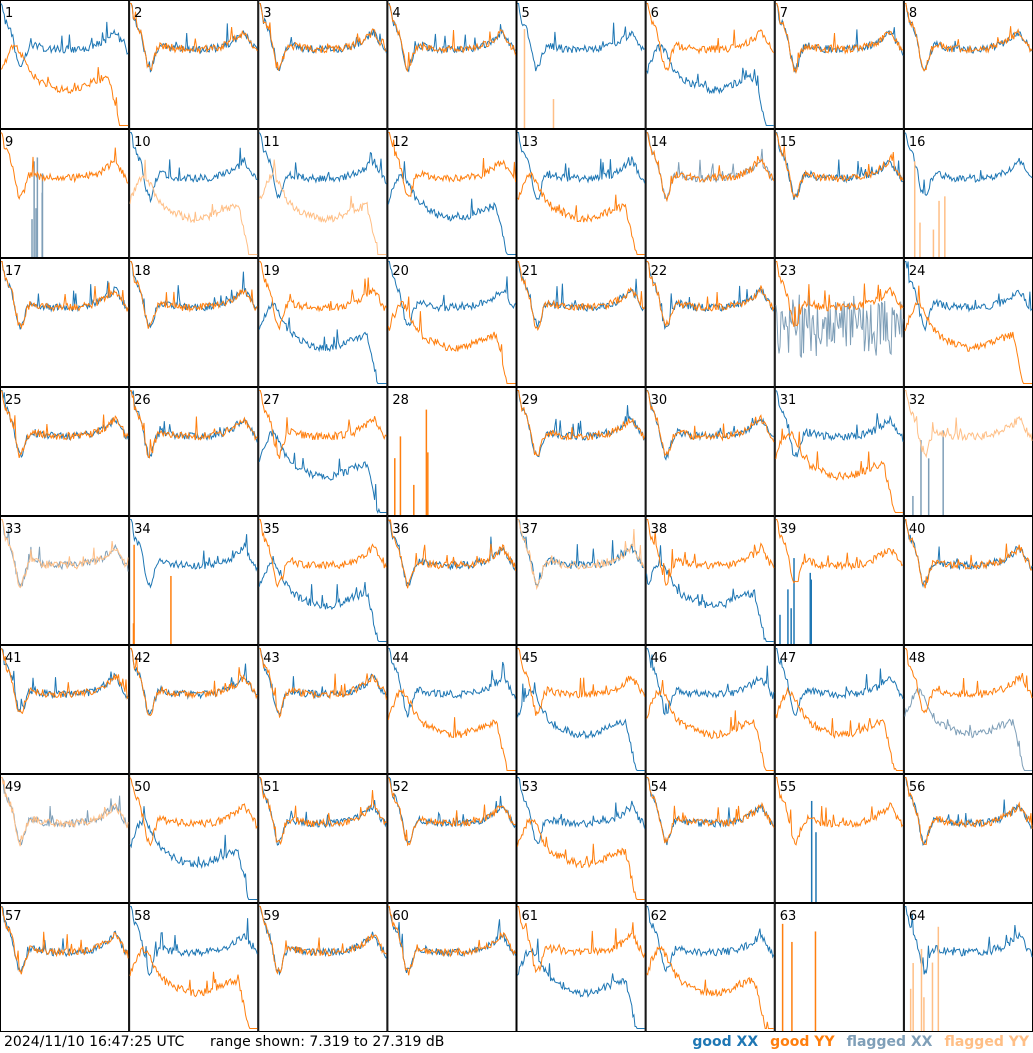 This screenshot has height=1053, width=1033. I want to click on antenna-panel: 28, so click(452, 451).